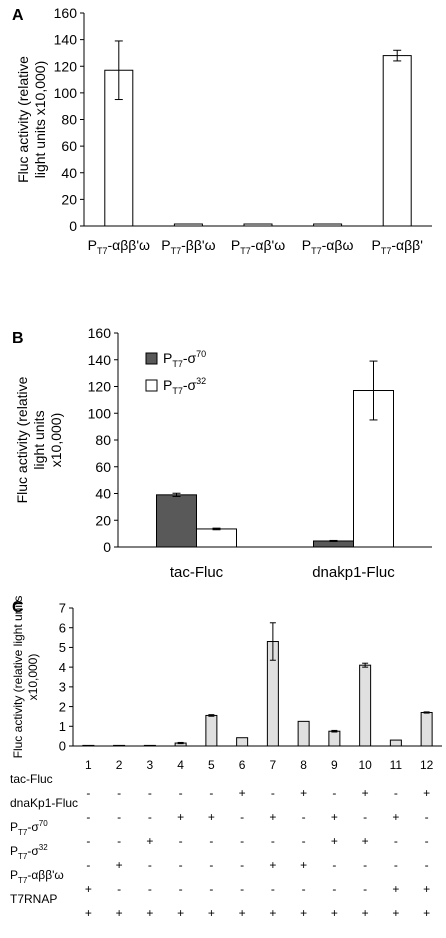 Image resolution: width=446 pixels, height=938 pixels. What do you see at coordinates (62, 706) in the screenshot?
I see `panel-c-y-tick-label: 2` at bounding box center [62, 706].